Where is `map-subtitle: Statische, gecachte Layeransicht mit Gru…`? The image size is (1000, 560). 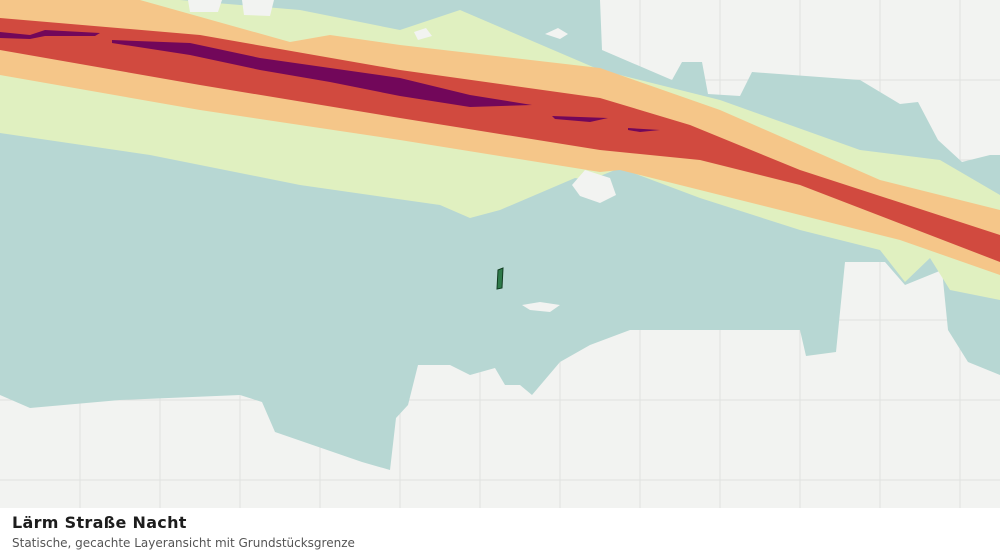 map-subtitle: Statische, gecachte Layeransicht mit Gru… is located at coordinates (183, 543).